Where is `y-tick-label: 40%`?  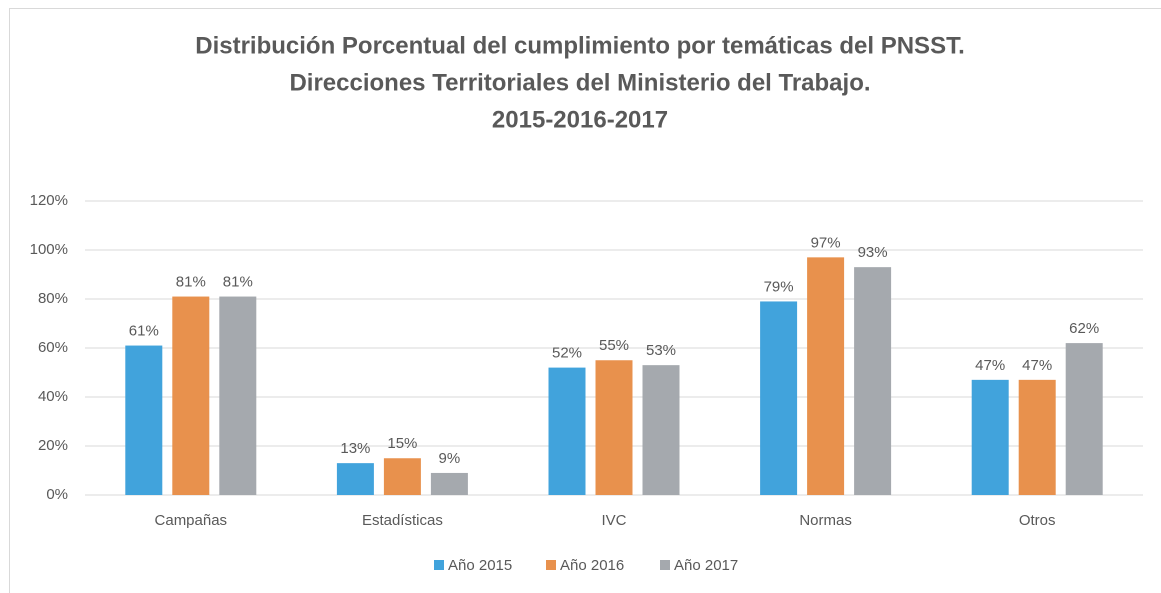
y-tick-label: 40% is located at coordinates (53, 396).